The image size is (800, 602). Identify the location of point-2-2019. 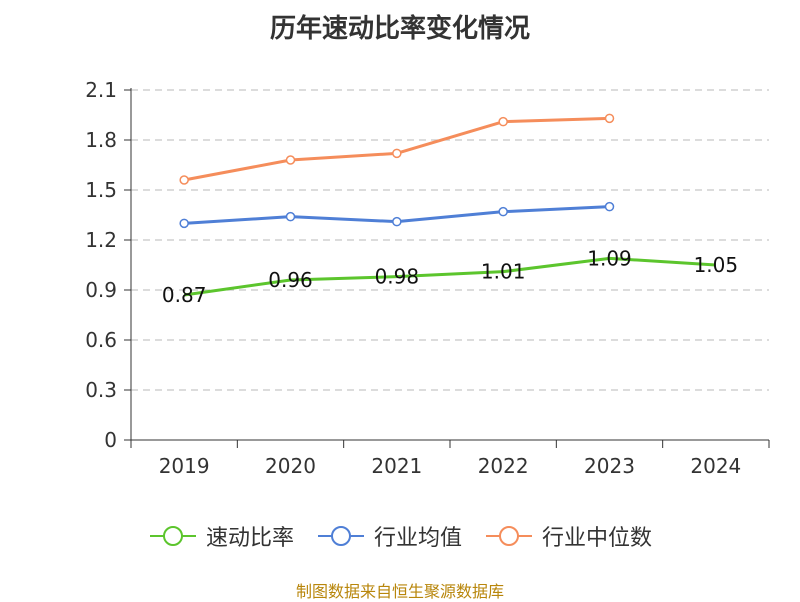
(184, 180).